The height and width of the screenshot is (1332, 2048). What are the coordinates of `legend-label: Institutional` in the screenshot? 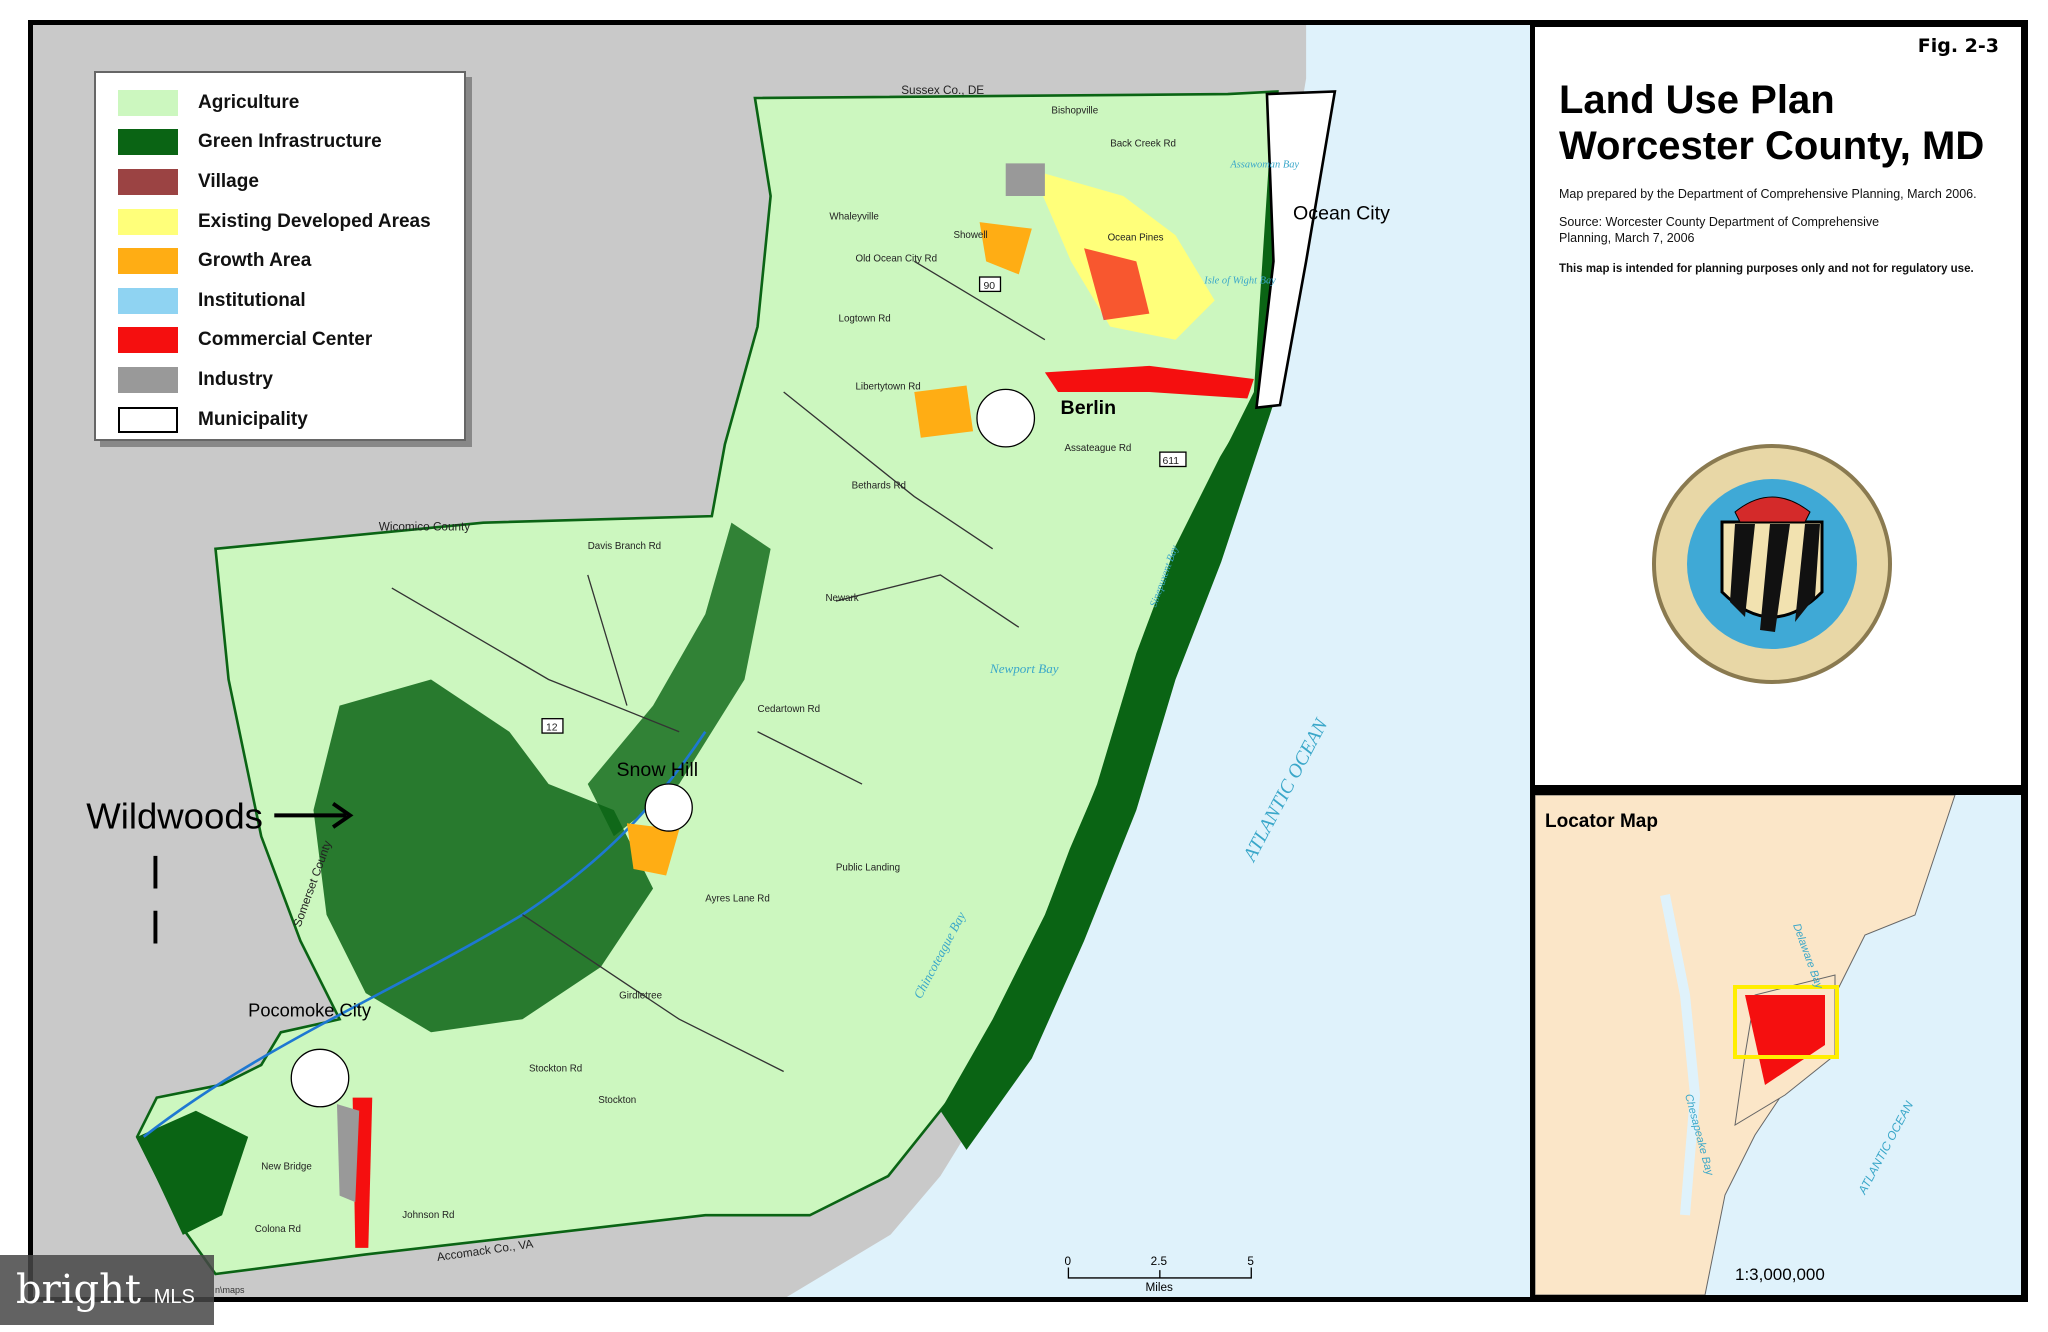 It's located at (252, 300).